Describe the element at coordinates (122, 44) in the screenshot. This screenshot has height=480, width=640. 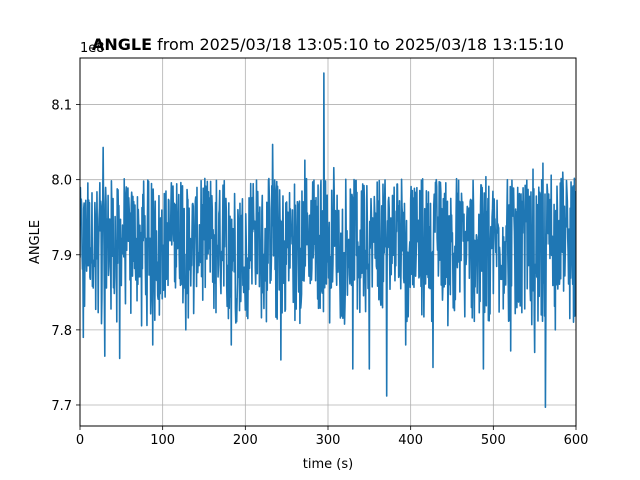
I see `chart-title-bold: ANGLE` at that location.